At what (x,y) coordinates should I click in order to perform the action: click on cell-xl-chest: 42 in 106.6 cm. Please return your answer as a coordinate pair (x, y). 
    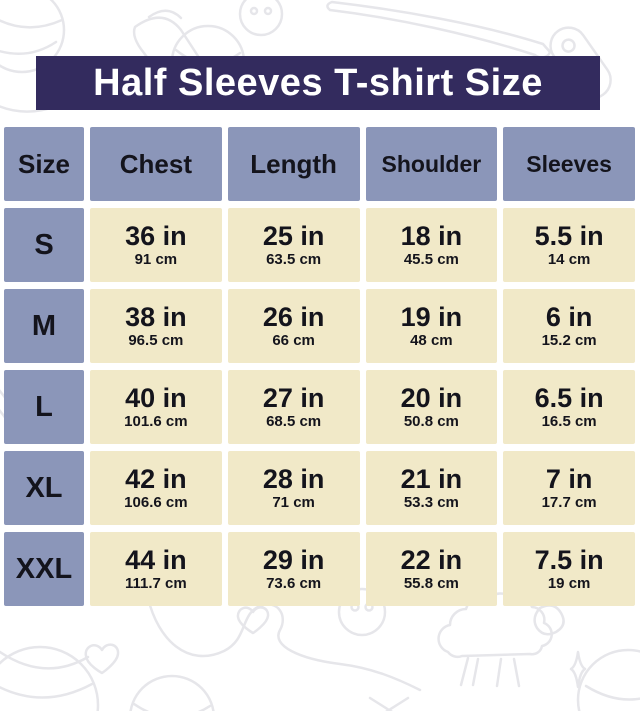
    Looking at the image, I should click on (156, 488).